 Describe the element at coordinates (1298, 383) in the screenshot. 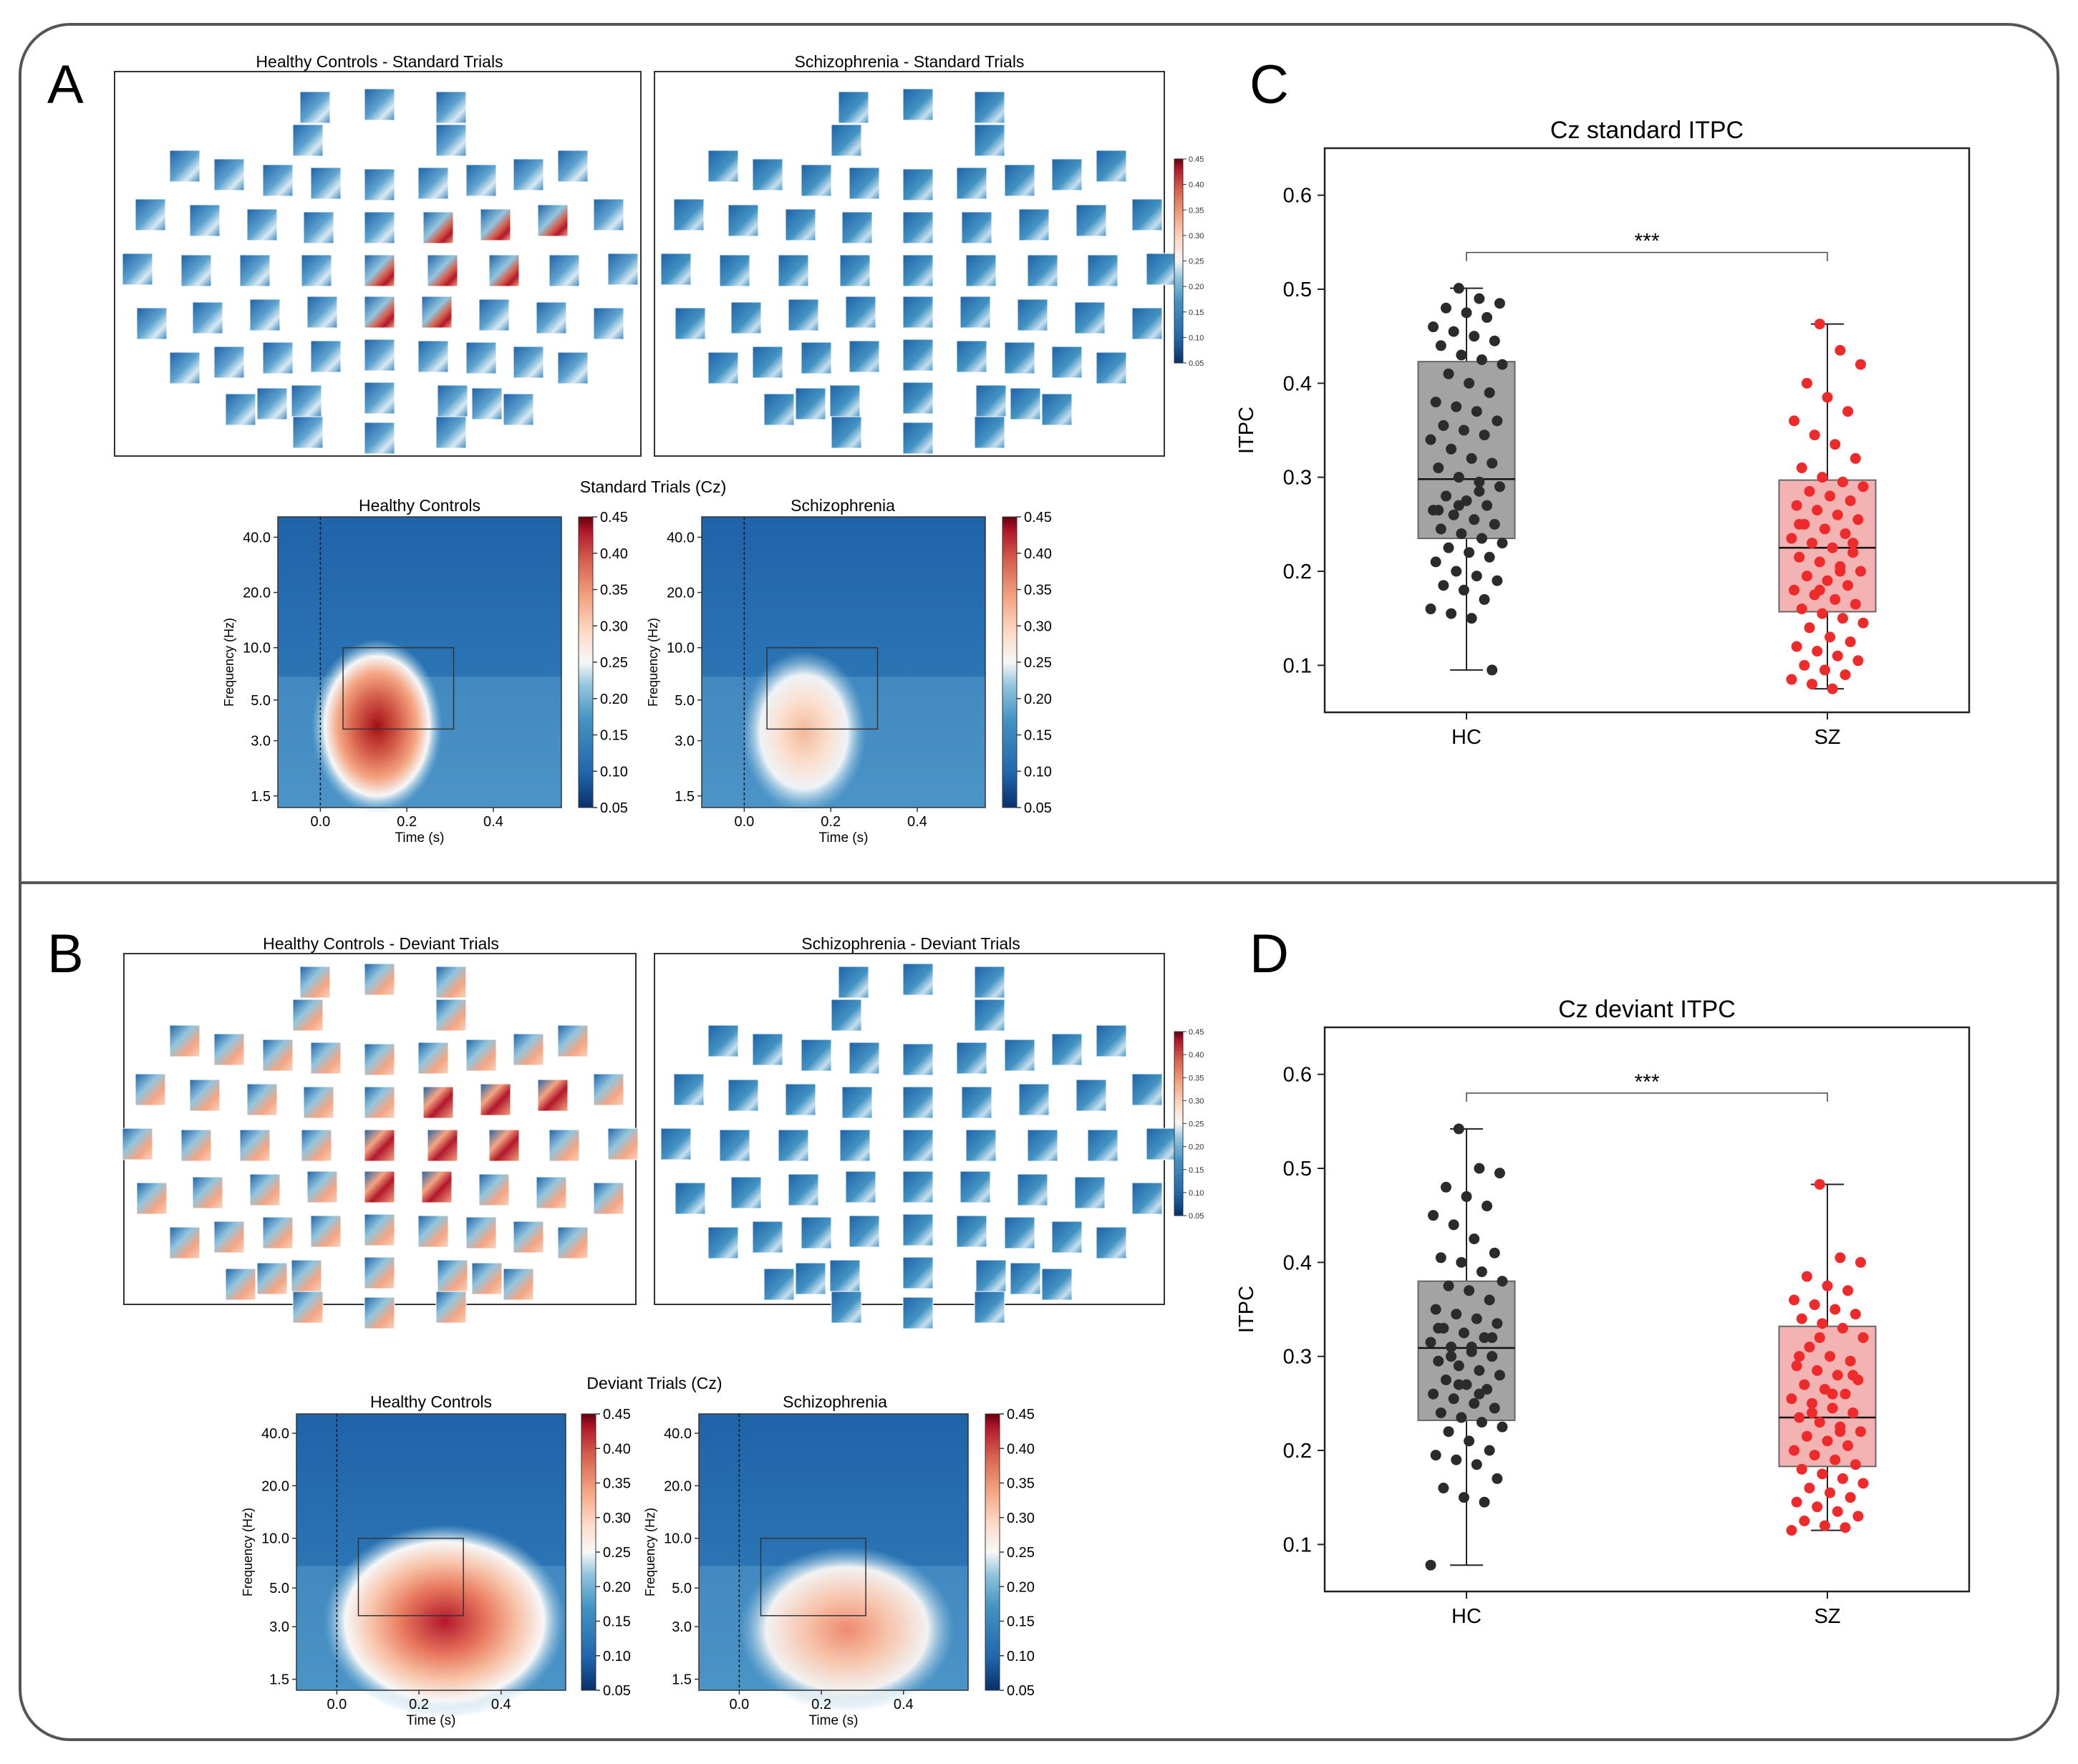

I see `boxplot-ytick-label: 0.4` at that location.